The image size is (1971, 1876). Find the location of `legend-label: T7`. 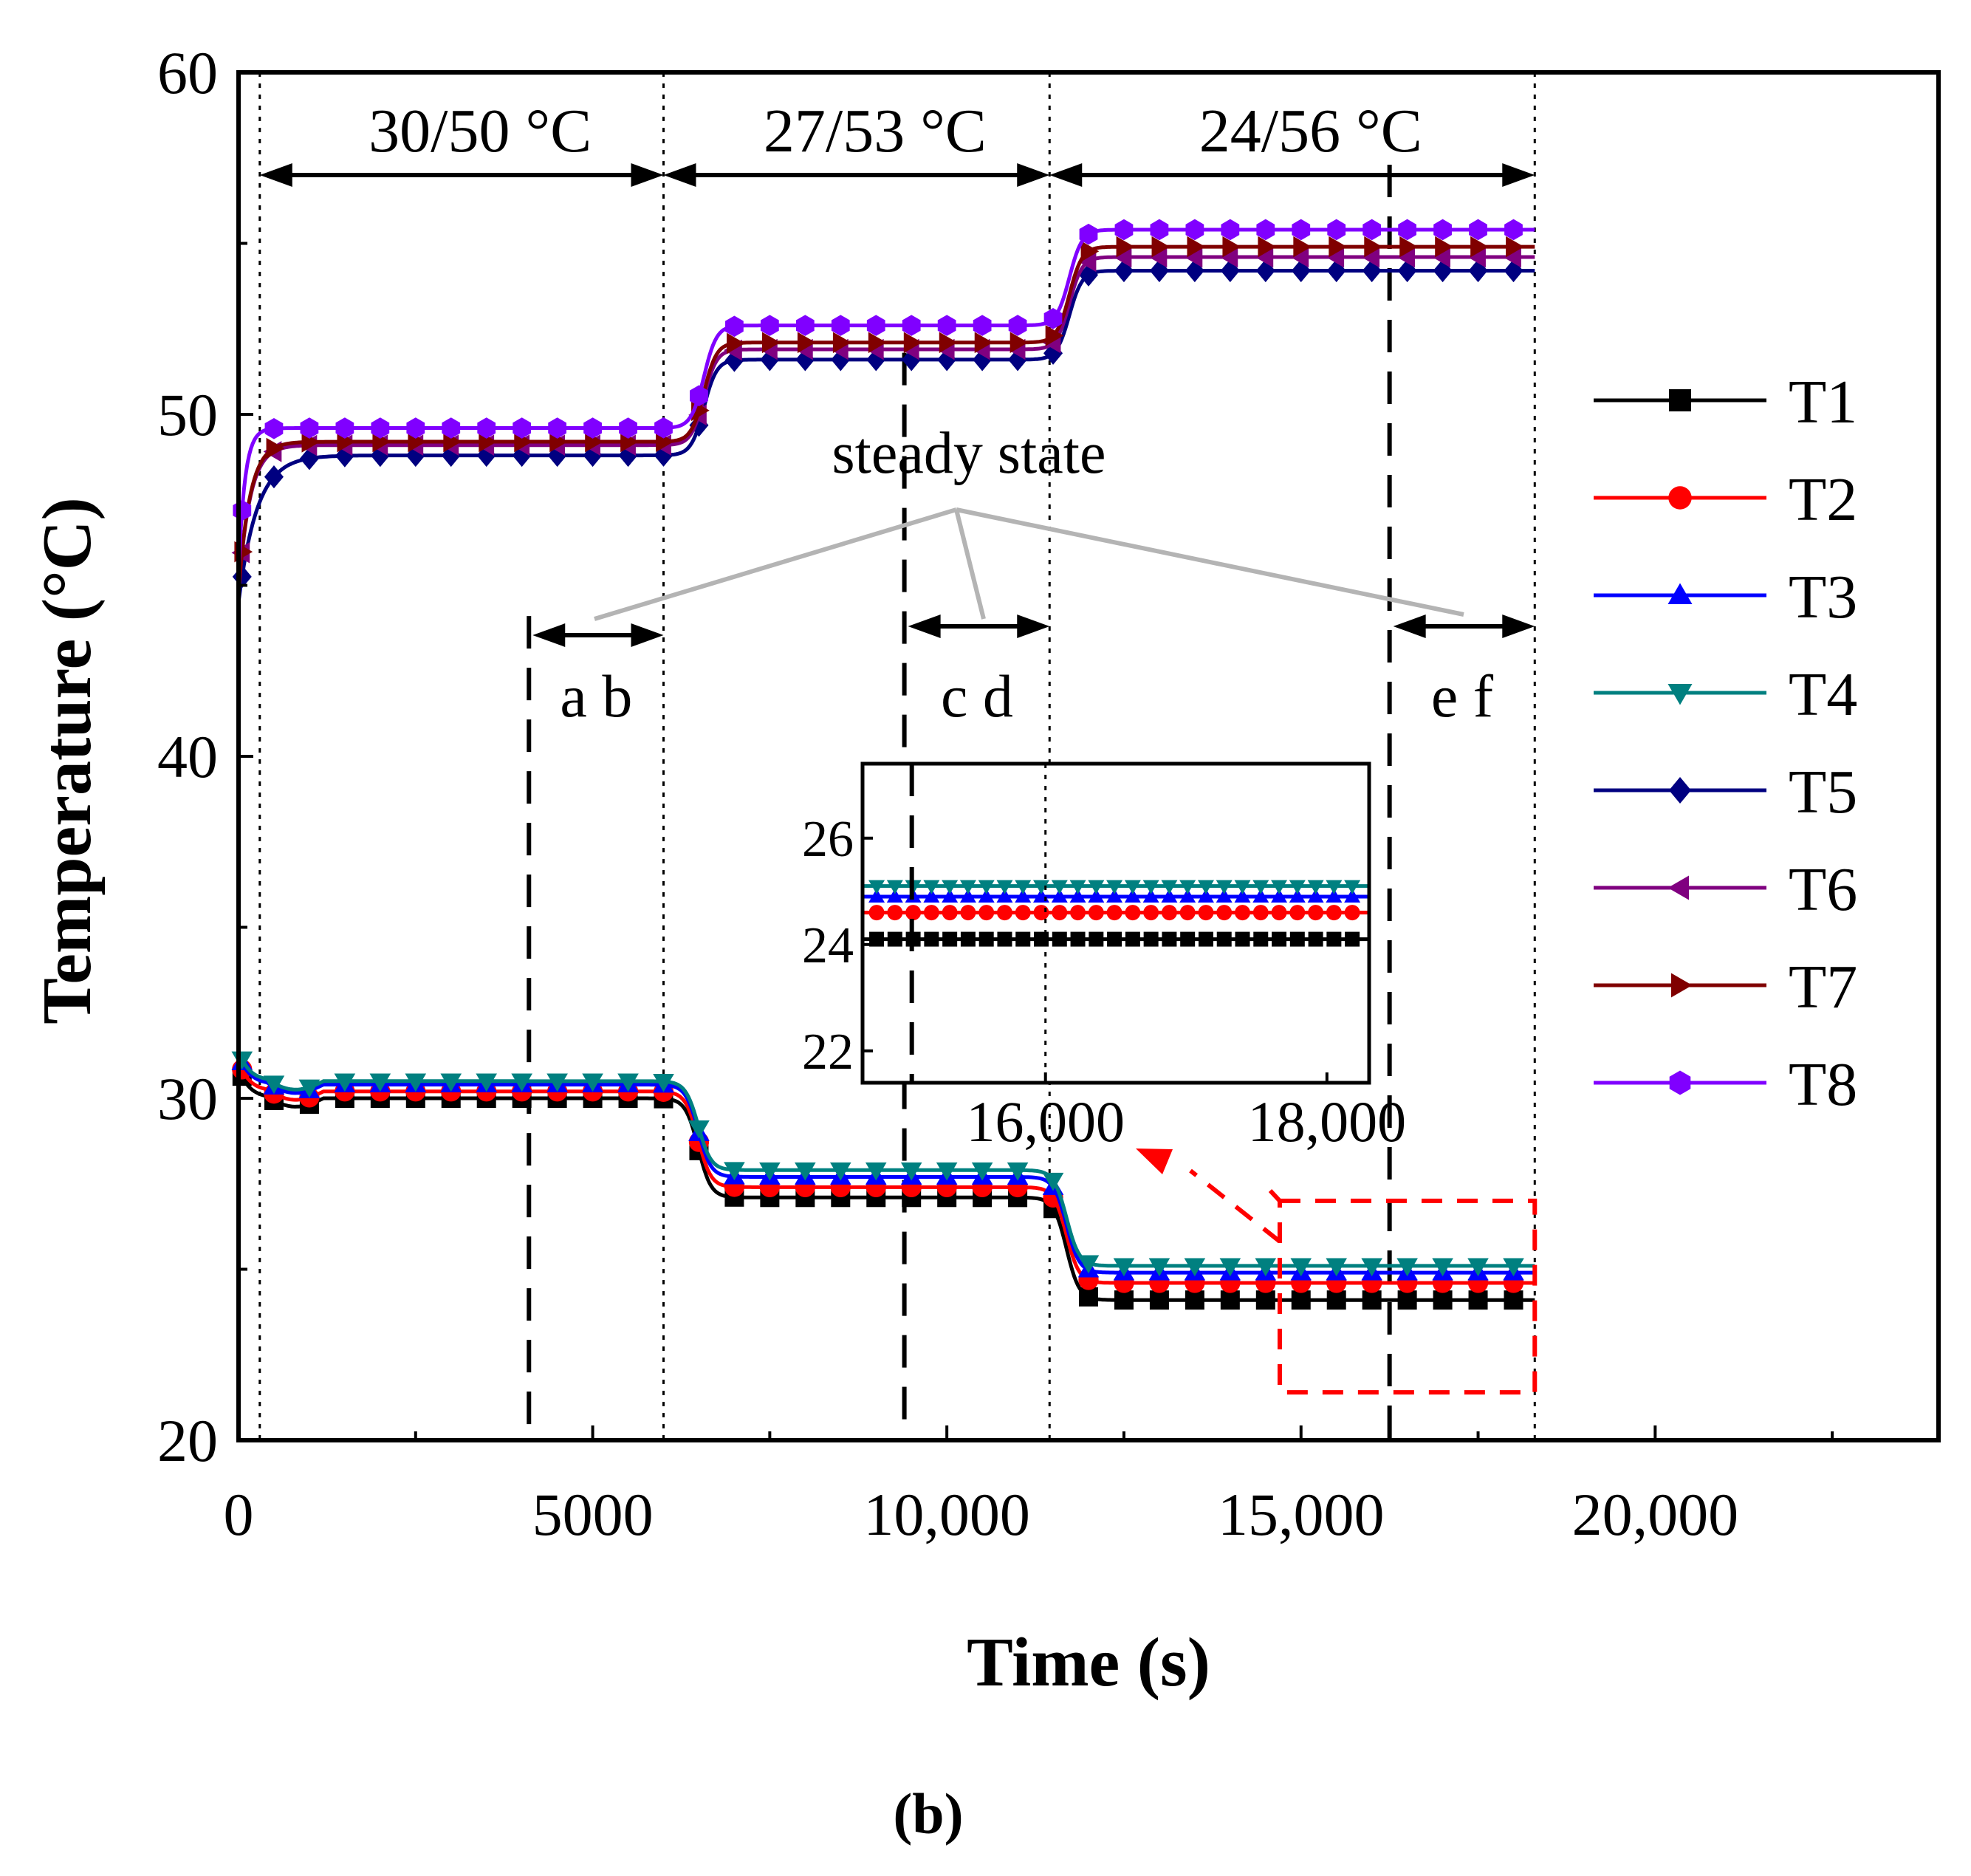

legend-label: T7 is located at coordinates (1823, 987).